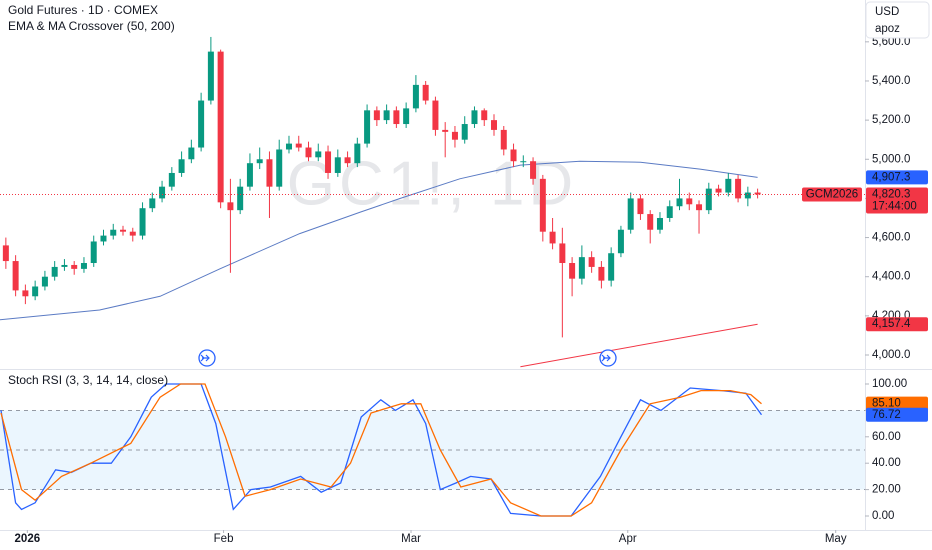  What do you see at coordinates (886, 463) in the screenshot?
I see `y-tick-label: 40.00` at bounding box center [886, 463].